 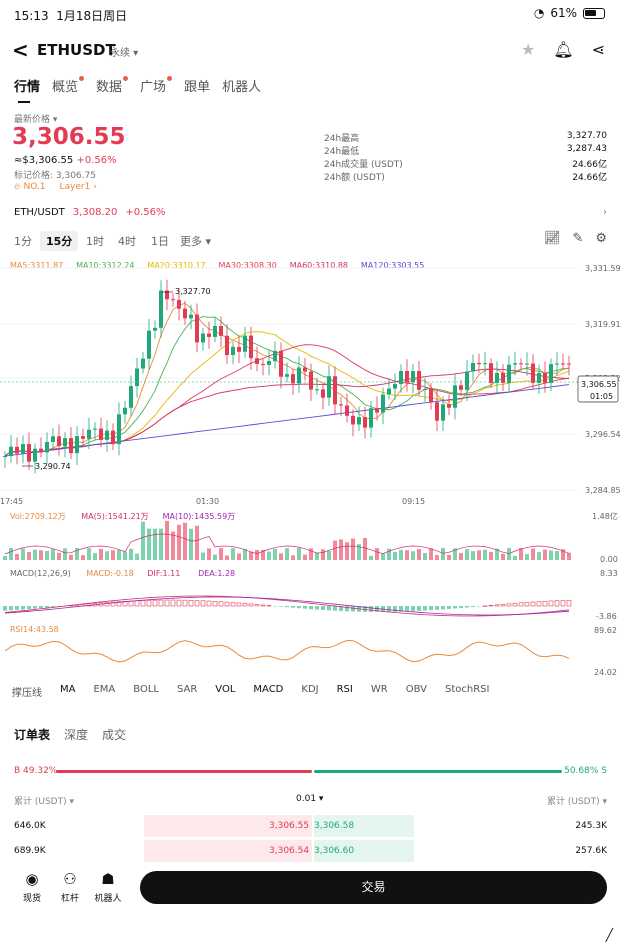 I want to click on trade-button: 交易, so click(x=373, y=887).